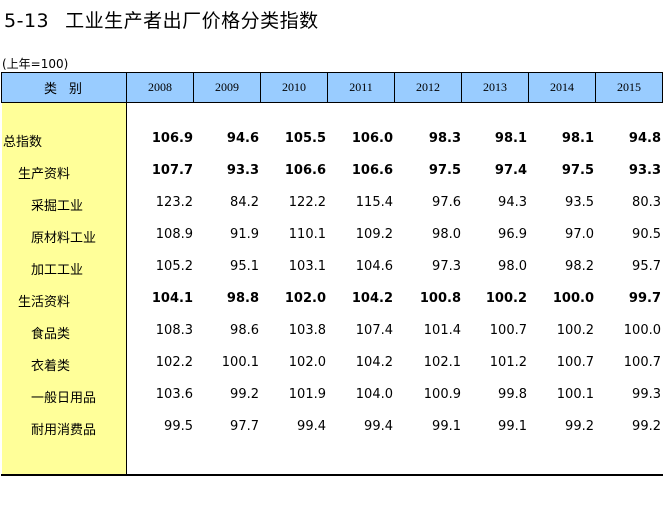 This screenshot has width=663, height=508. What do you see at coordinates (307, 394) in the screenshot?
I see `cell-value: 101.9` at bounding box center [307, 394].